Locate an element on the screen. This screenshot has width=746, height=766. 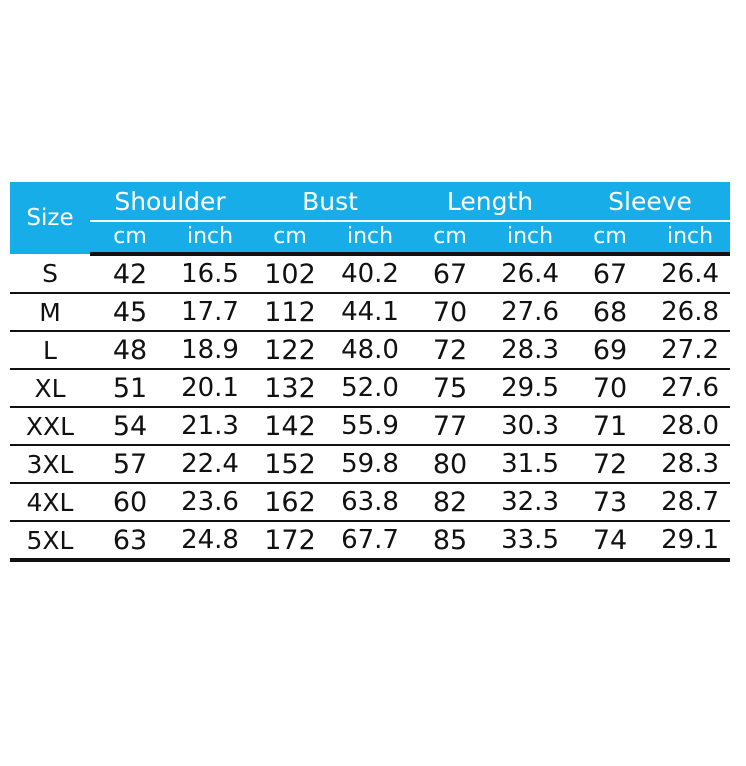
cell-bust-inch: 40.2 is located at coordinates (370, 274).